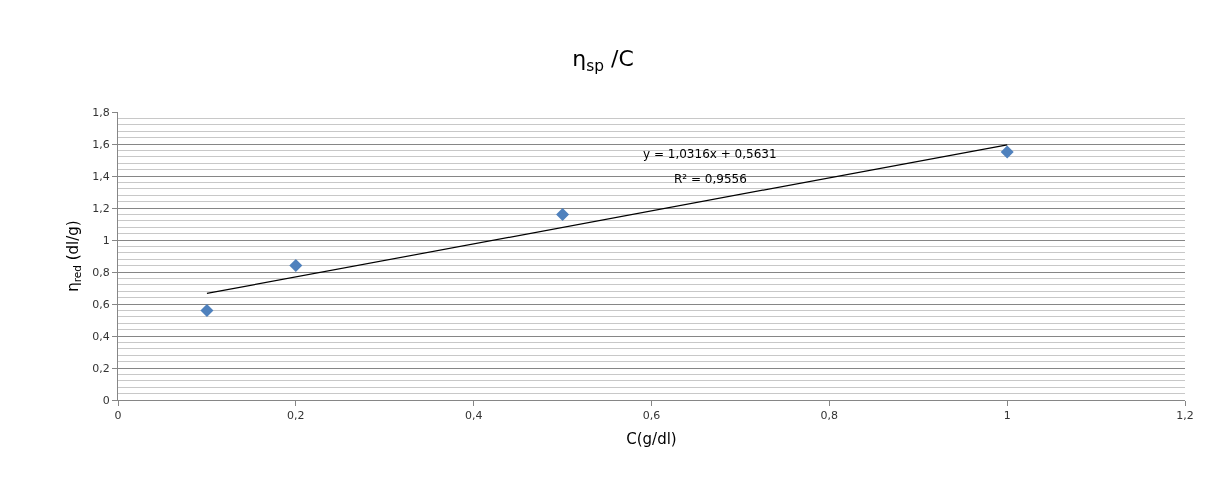 Image resolution: width=1206 pixels, height=485 pixels. Describe the element at coordinates (1185, 416) in the screenshot. I see `x-tick-label: 1,2` at that location.